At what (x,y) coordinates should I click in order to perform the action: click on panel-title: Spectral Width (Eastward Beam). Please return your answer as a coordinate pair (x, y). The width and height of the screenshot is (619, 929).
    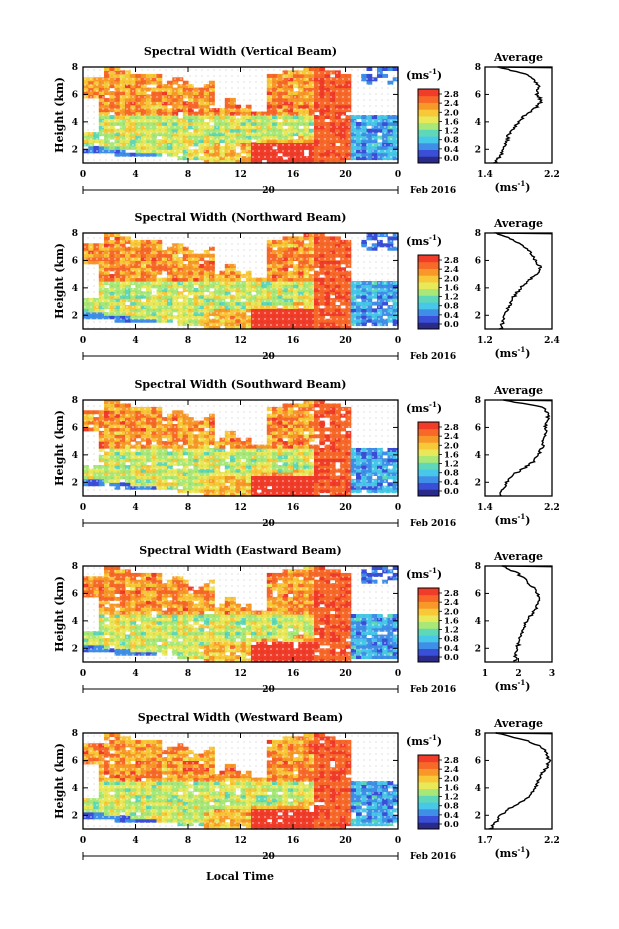
    Looking at the image, I should click on (240, 550).